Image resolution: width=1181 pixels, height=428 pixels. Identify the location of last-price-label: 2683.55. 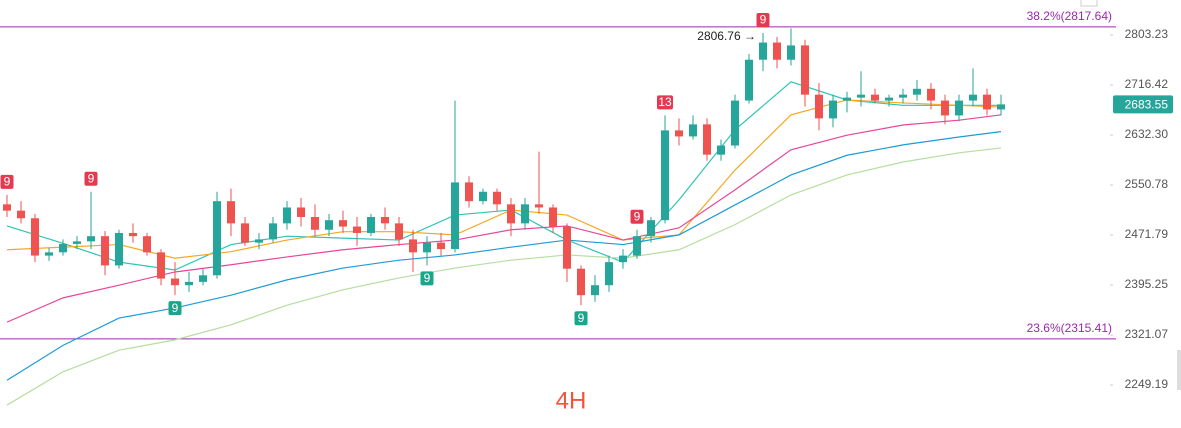
(1147, 105).